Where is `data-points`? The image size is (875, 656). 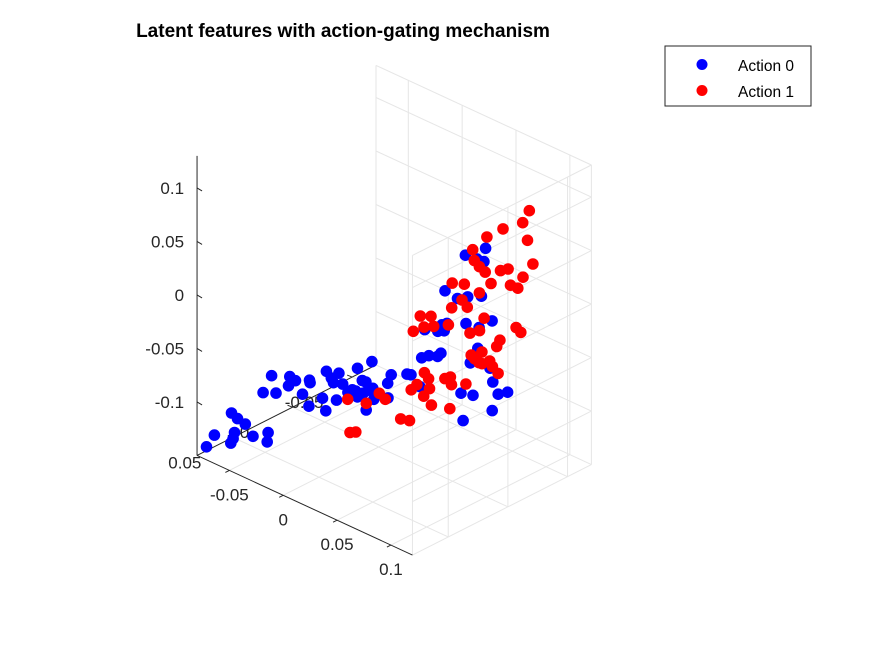 data-points is located at coordinates (369, 328).